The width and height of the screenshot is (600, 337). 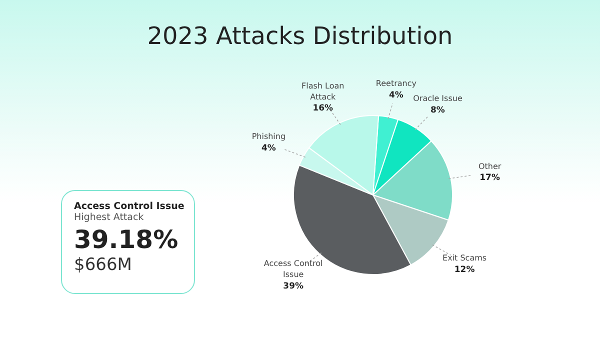 What do you see at coordinates (293, 286) in the screenshot?
I see `data-label: 39%` at bounding box center [293, 286].